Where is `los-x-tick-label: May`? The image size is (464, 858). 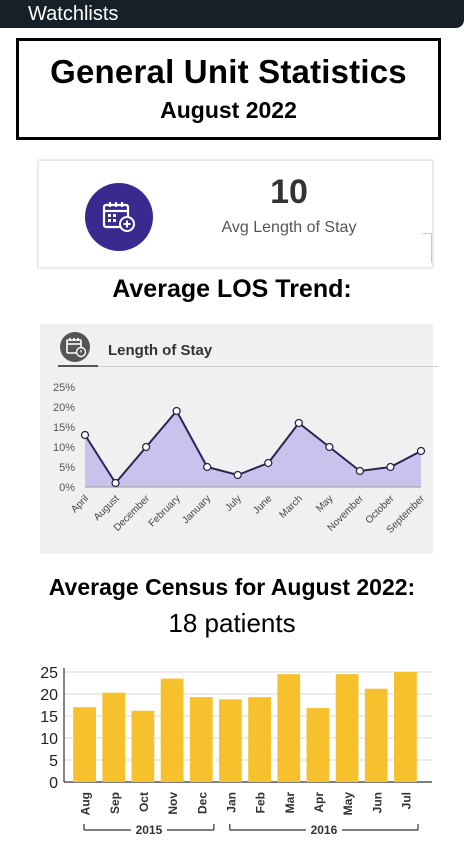 los-x-tick-label: May is located at coordinates (324, 503).